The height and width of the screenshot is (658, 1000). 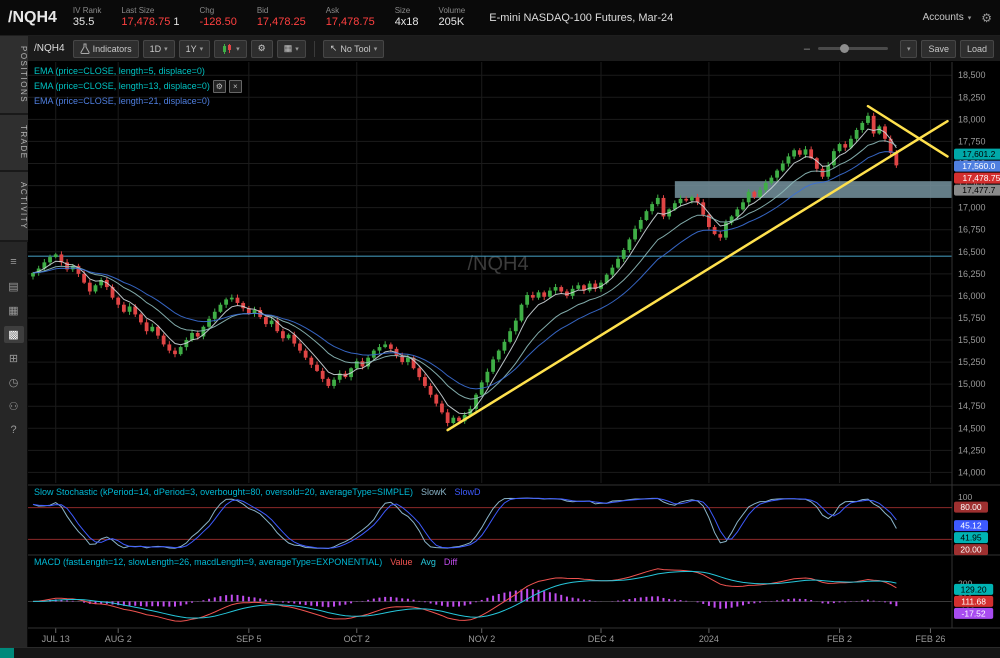 I want to click on macd-plot-avg: Avg, so click(x=428, y=562).